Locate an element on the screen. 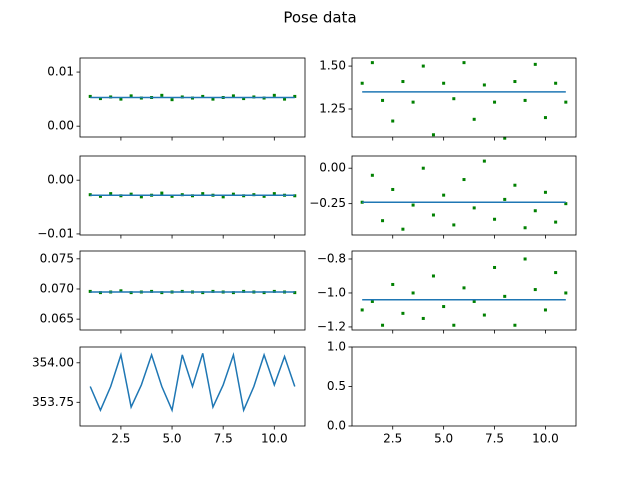 This screenshot has width=640, height=480. y-tick-label: −1.0 is located at coordinates (331, 292).